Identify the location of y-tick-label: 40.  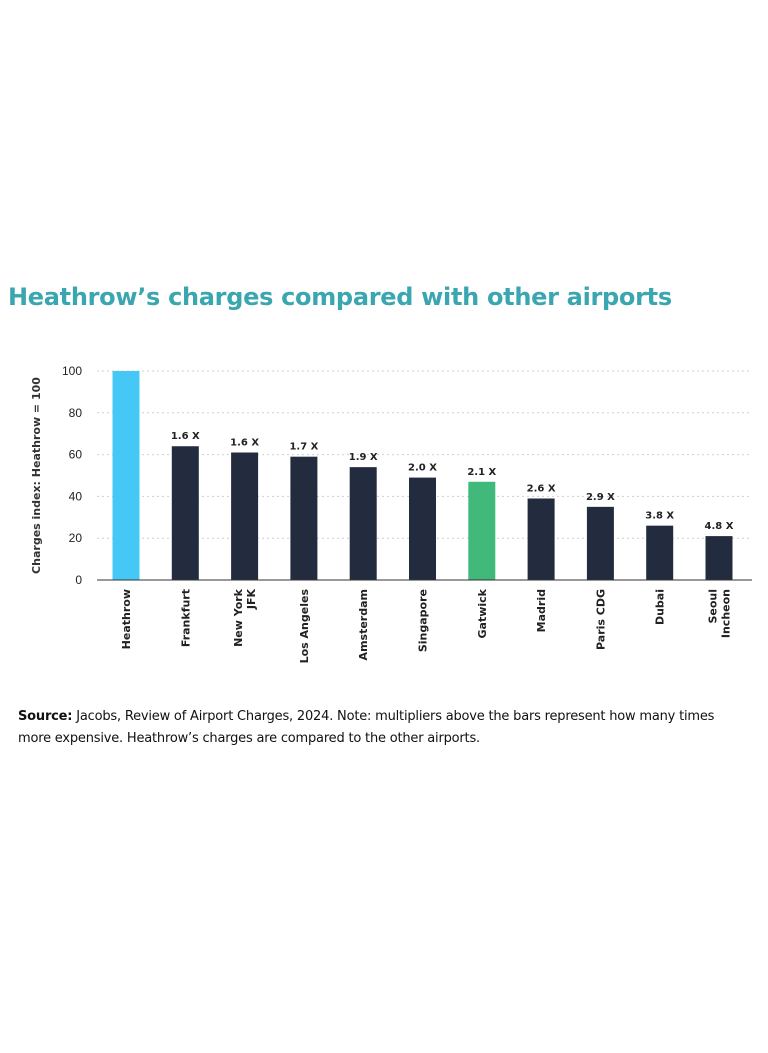
(76, 496).